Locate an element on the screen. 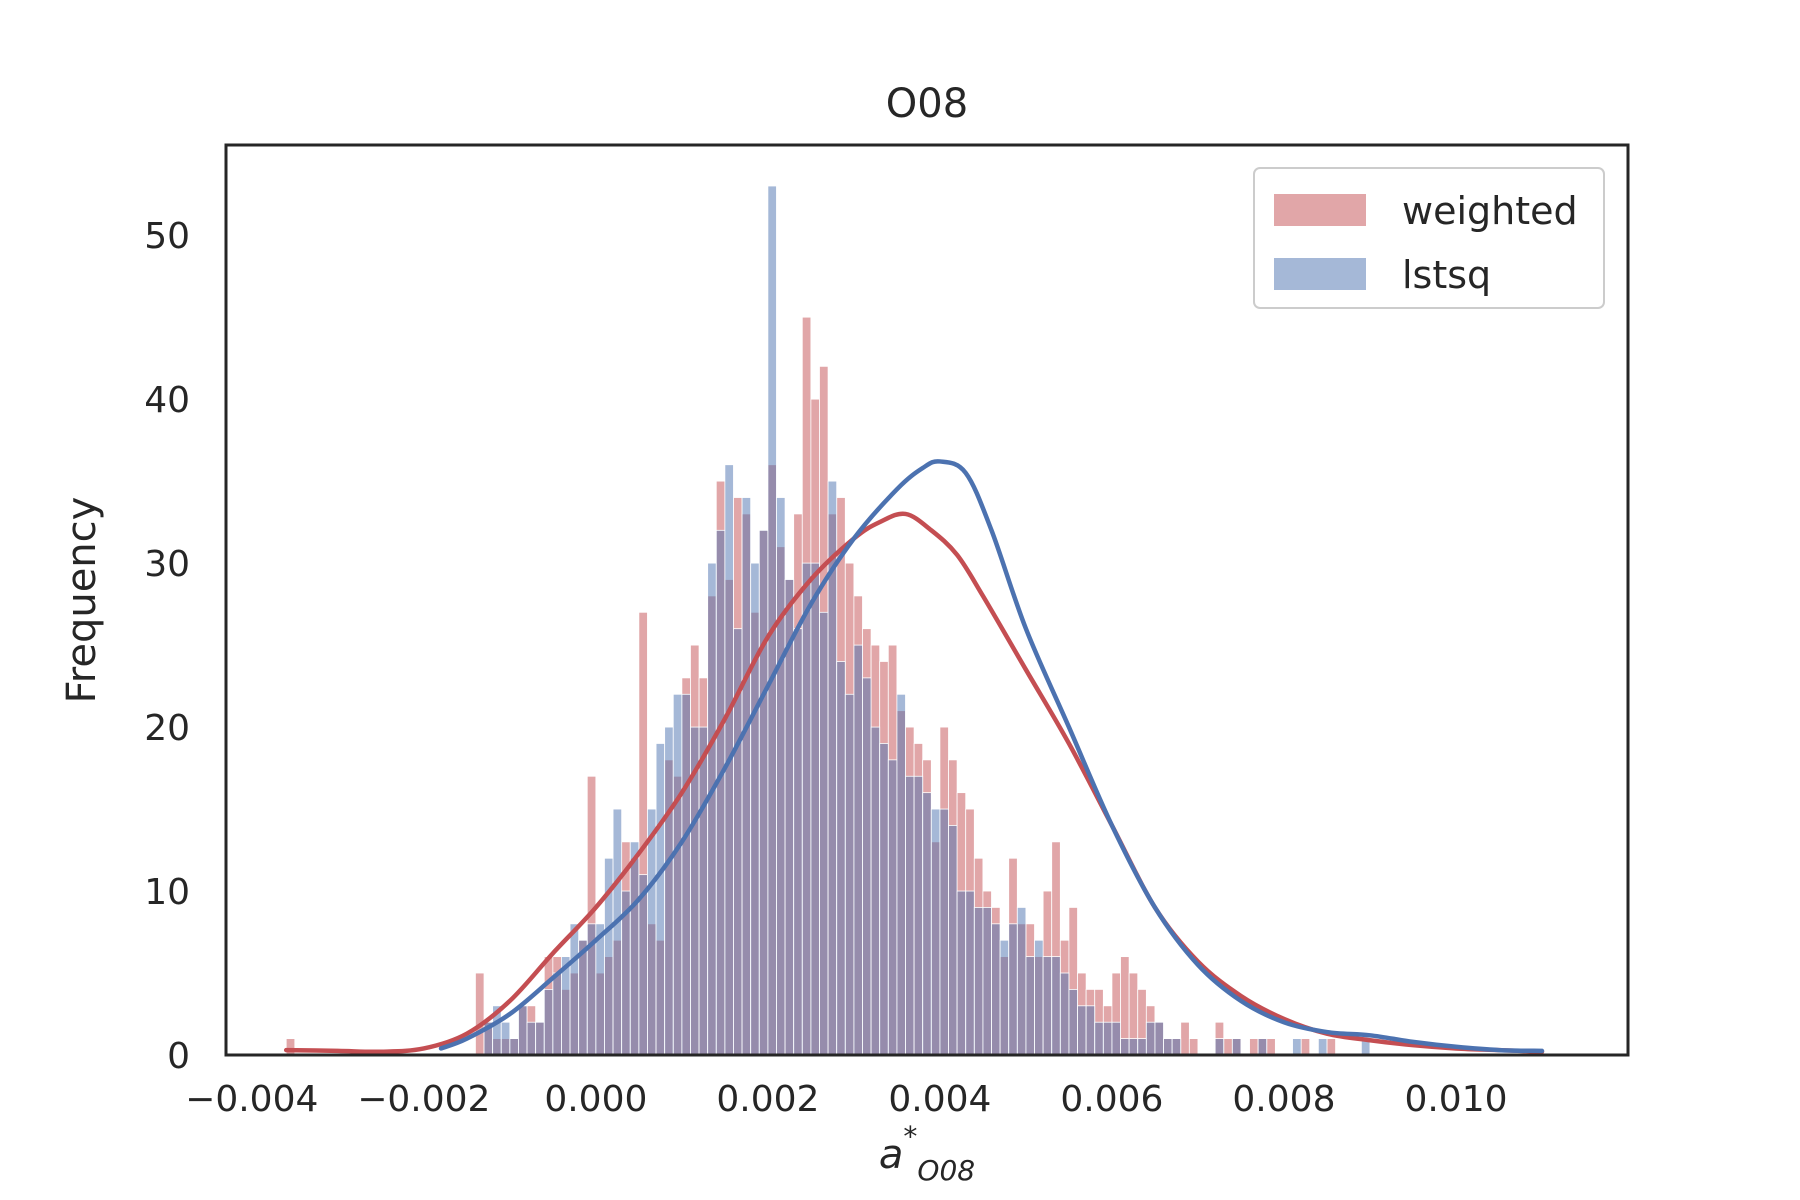  x-tick-label: 0.002 is located at coordinates (767, 1099).